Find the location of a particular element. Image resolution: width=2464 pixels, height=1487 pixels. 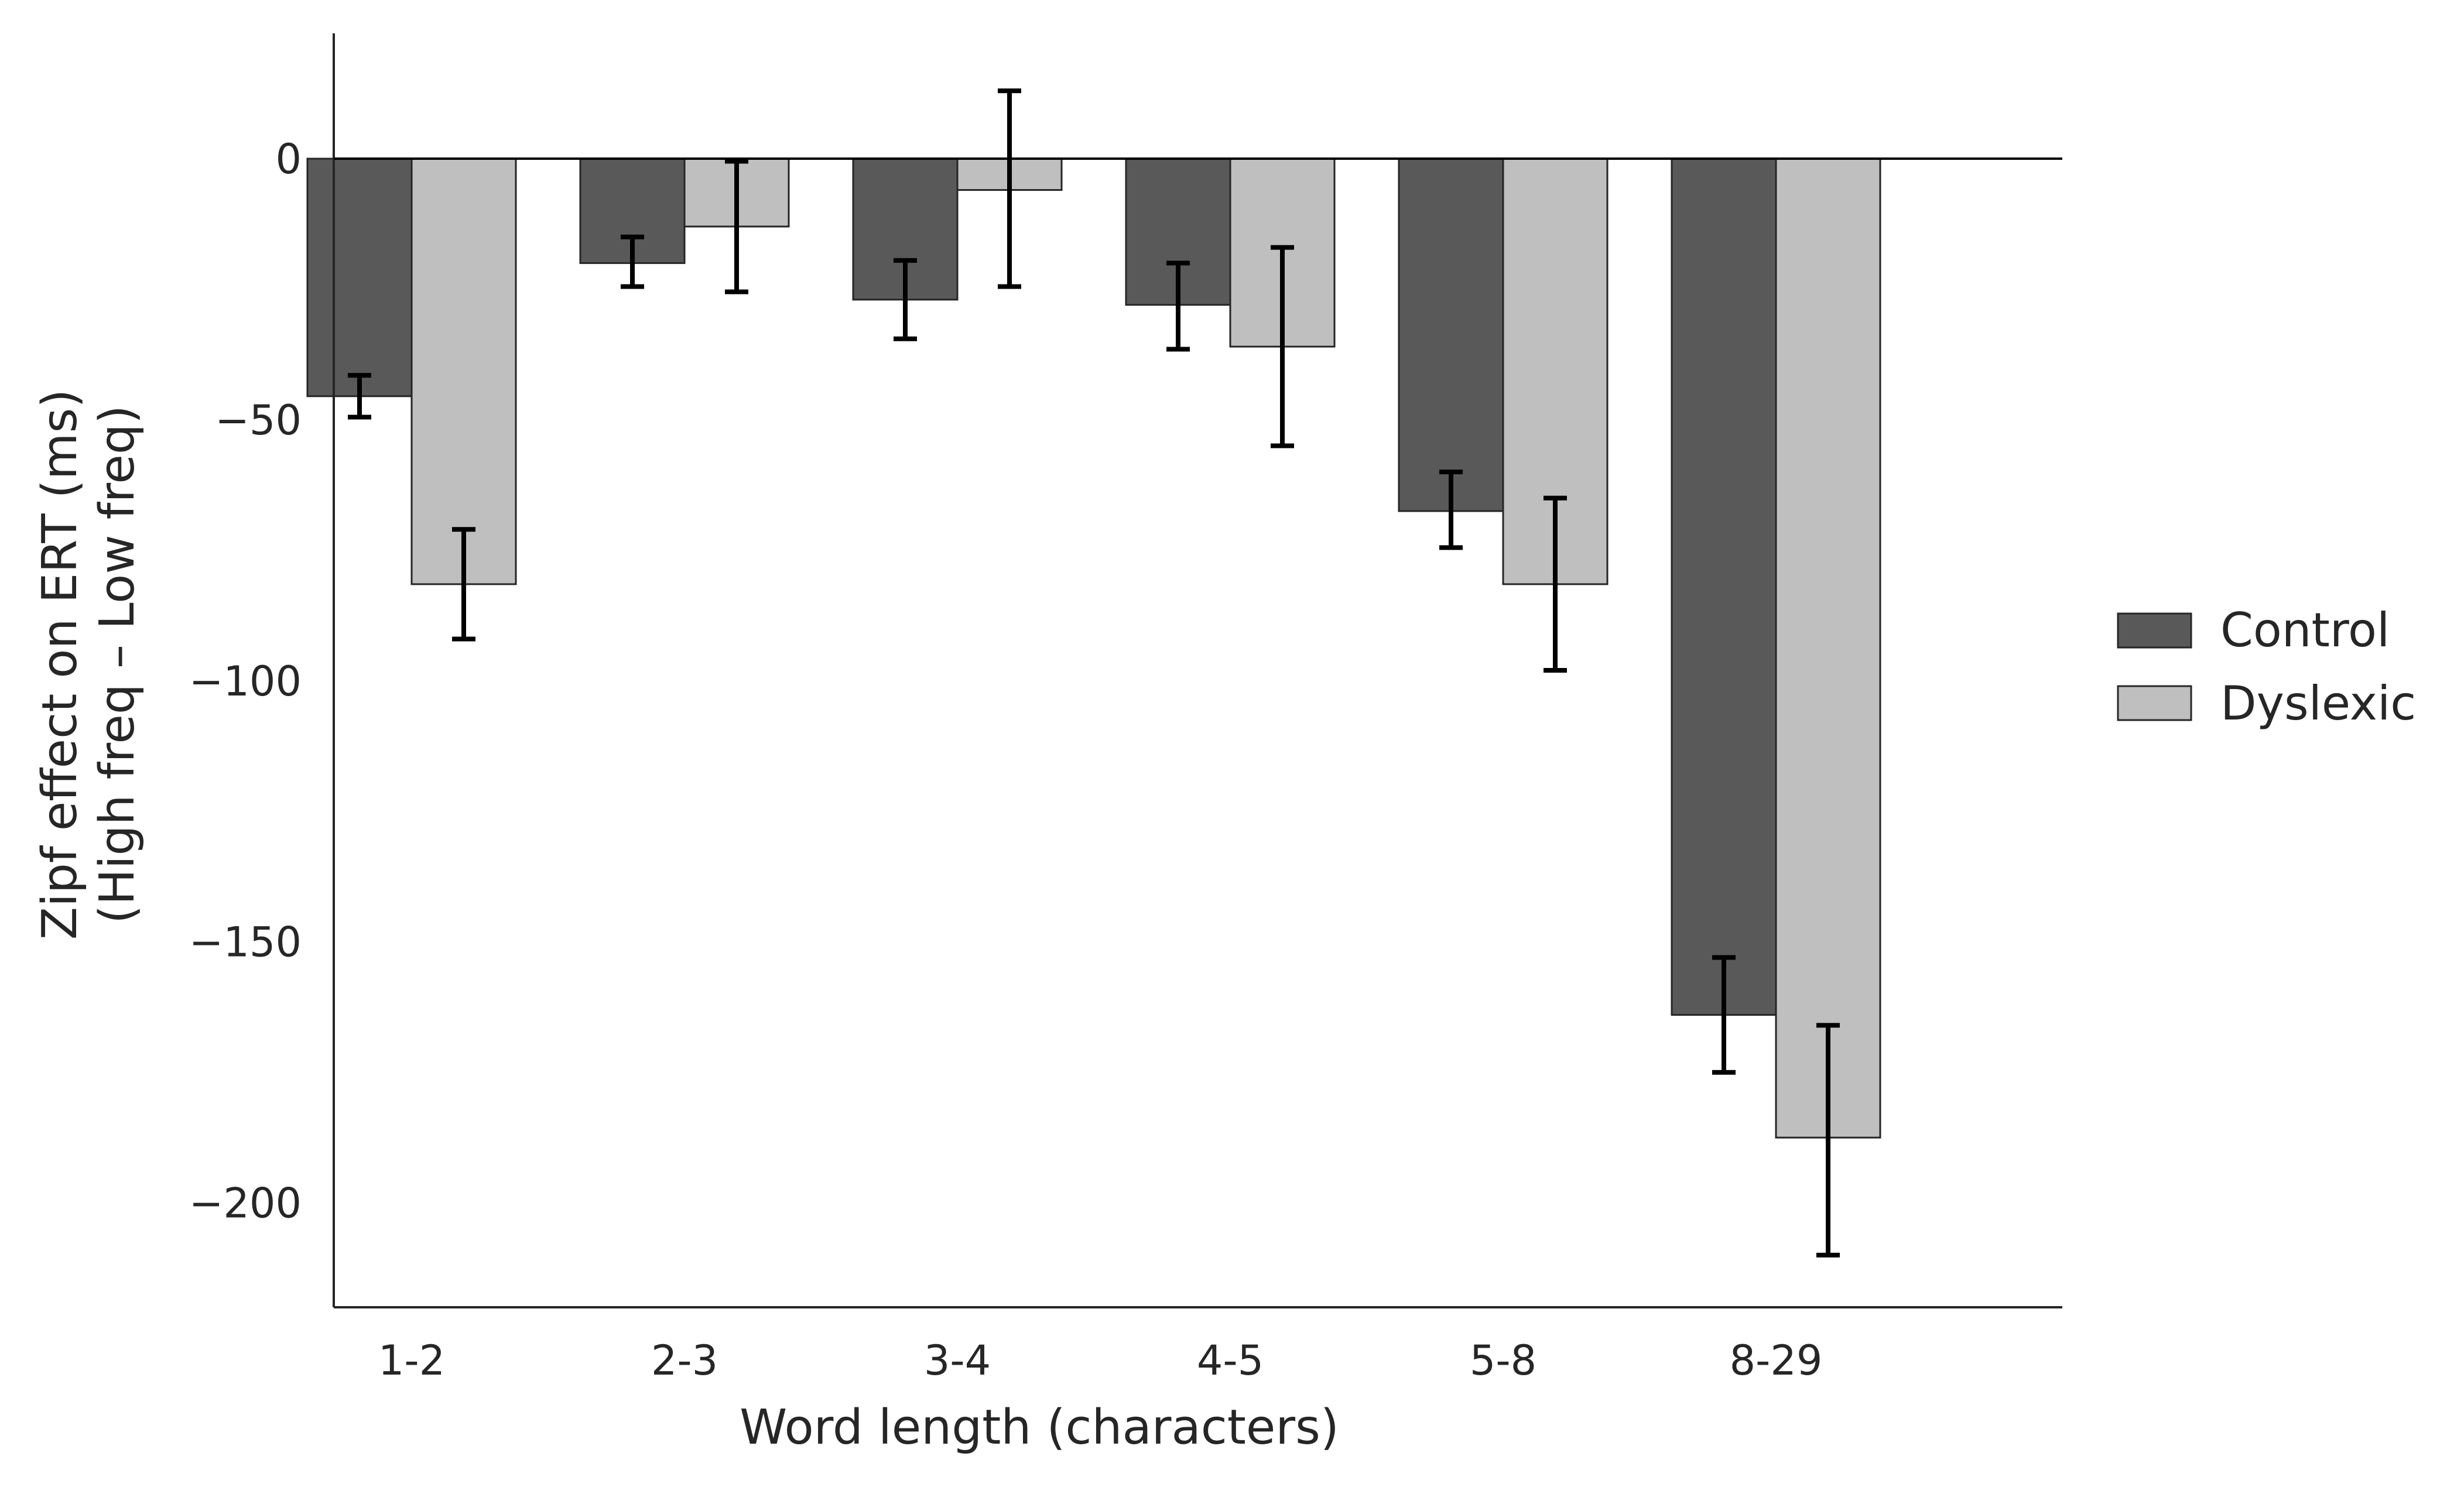

y-tick-label: −150 is located at coordinates (245, 943).